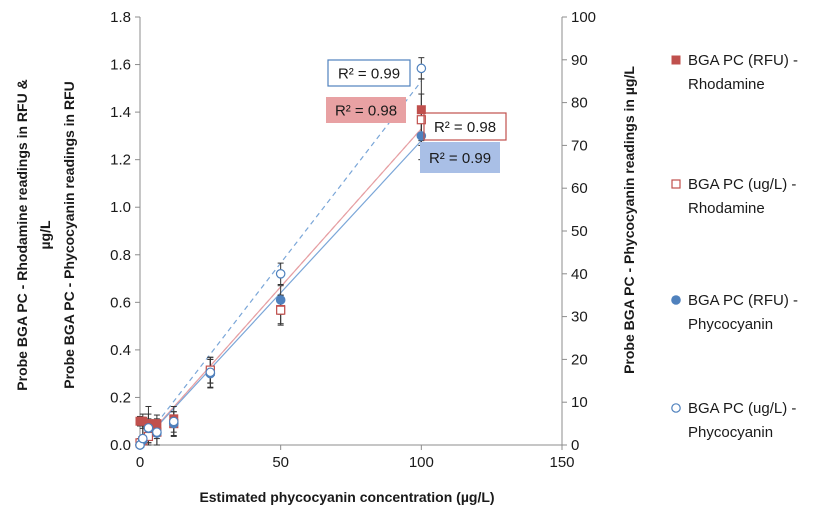 The height and width of the screenshot is (510, 814). I want to click on x-tick-label: 50, so click(280, 462).